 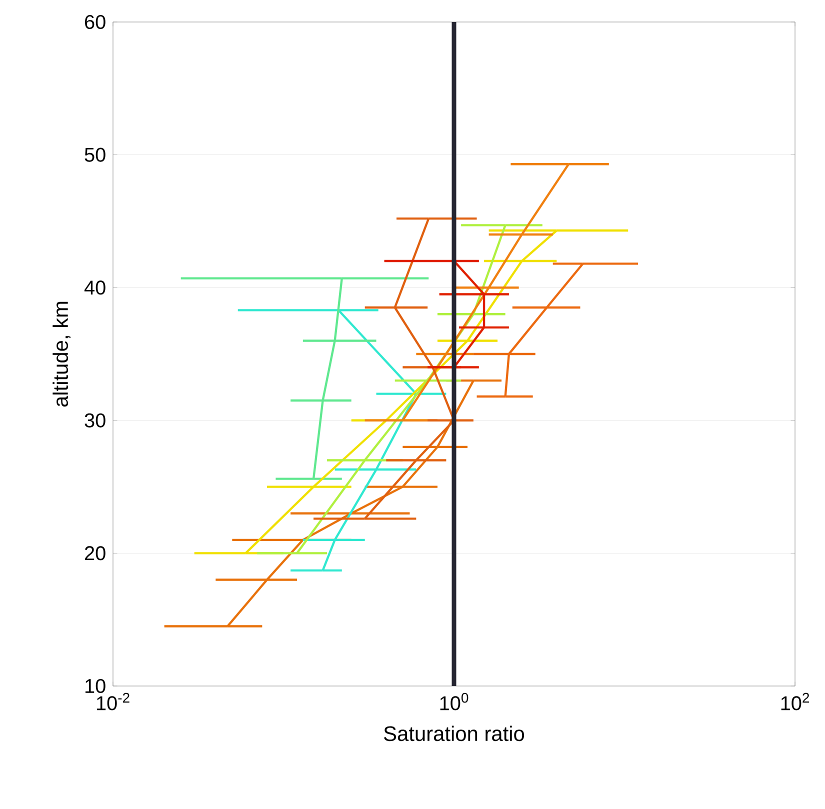 I want to click on y-tick-label: 20, so click(x=95, y=553).